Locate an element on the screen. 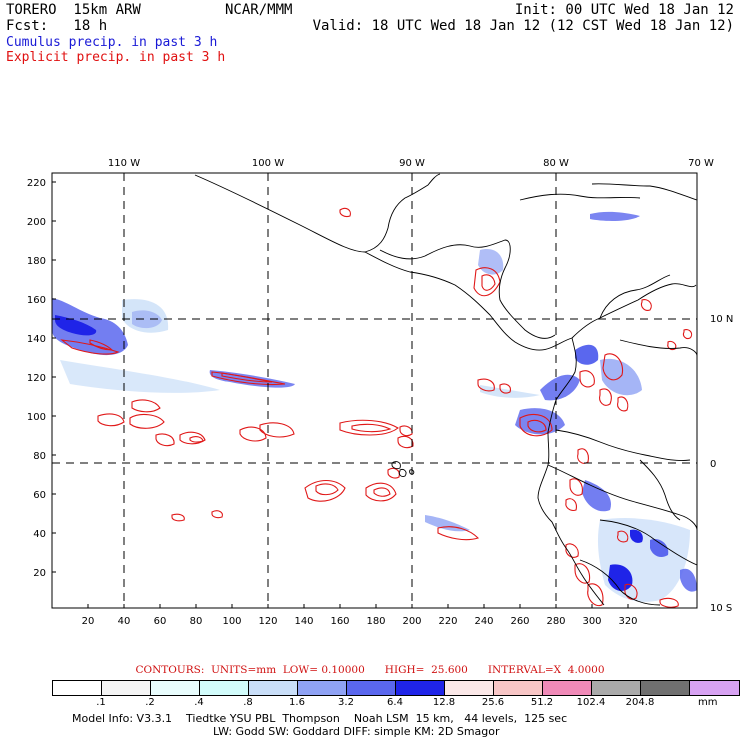 This screenshot has height=740, width=740. x-tick-label: 60 is located at coordinates (160, 620).